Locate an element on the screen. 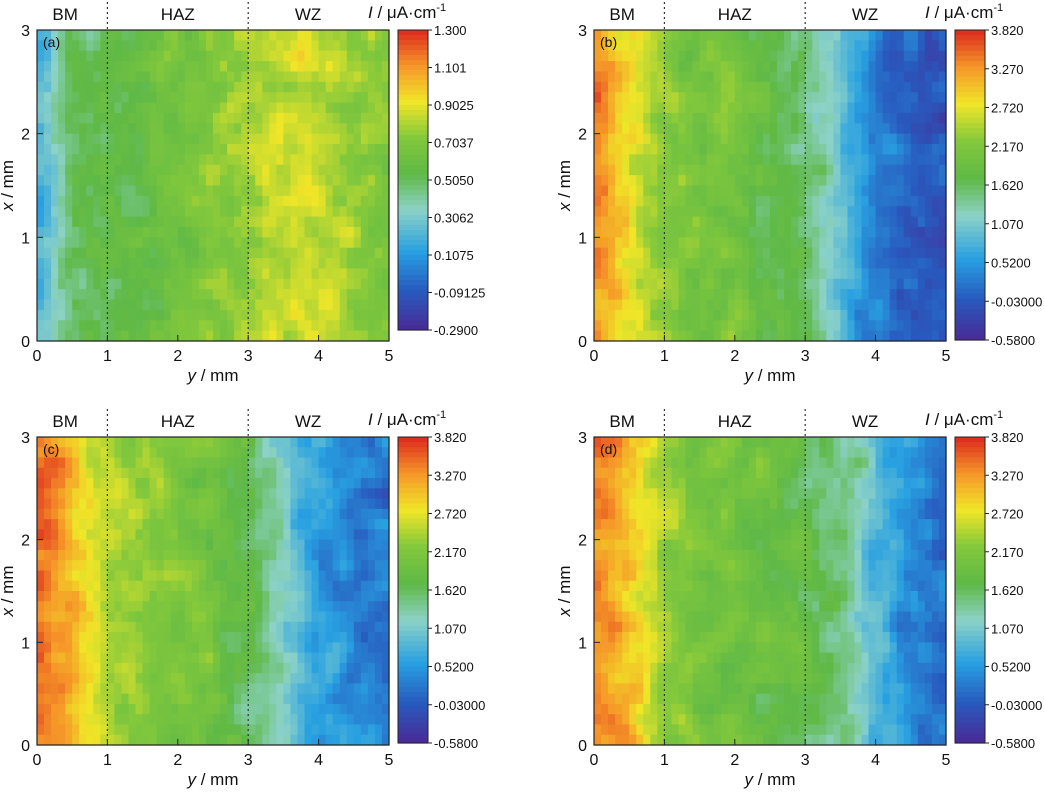  colorbar-tick-label: 1.101 is located at coordinates (450, 68).